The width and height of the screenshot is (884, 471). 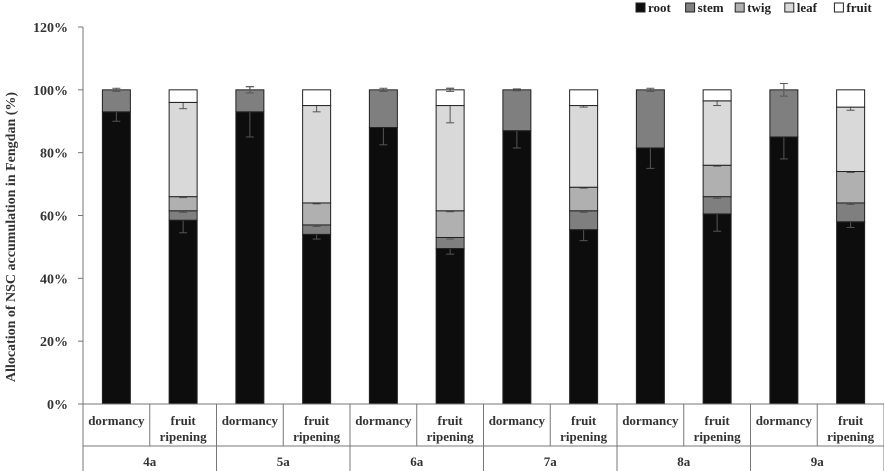 I want to click on legend-swatch-twig, so click(x=739, y=7).